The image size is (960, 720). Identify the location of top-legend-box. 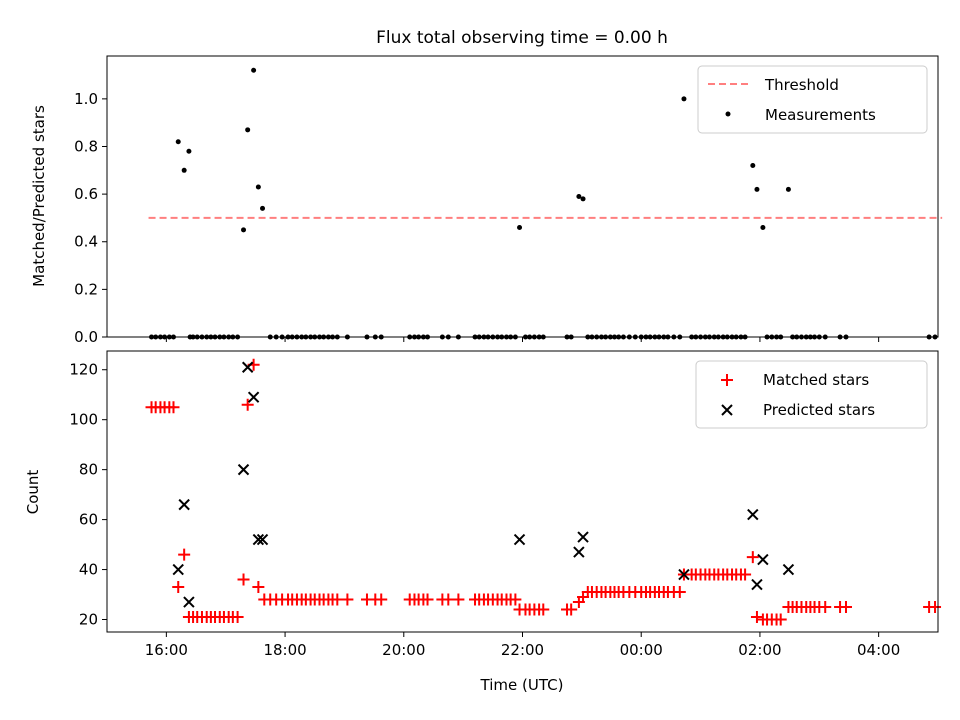
(812, 99).